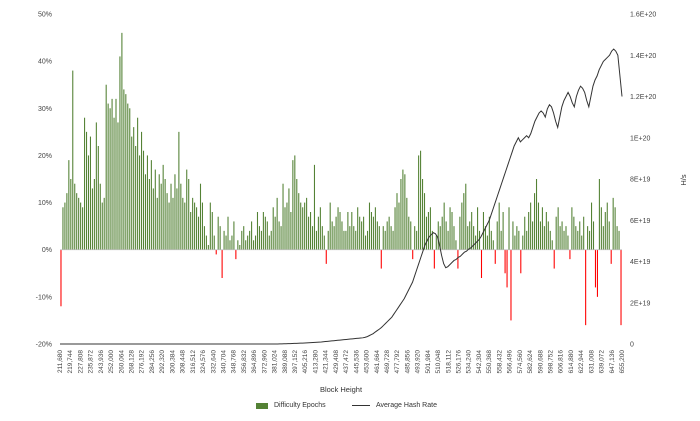  What do you see at coordinates (640, 221) in the screenshot?
I see `y-right-tick-label: 6E+19` at bounding box center [640, 221].